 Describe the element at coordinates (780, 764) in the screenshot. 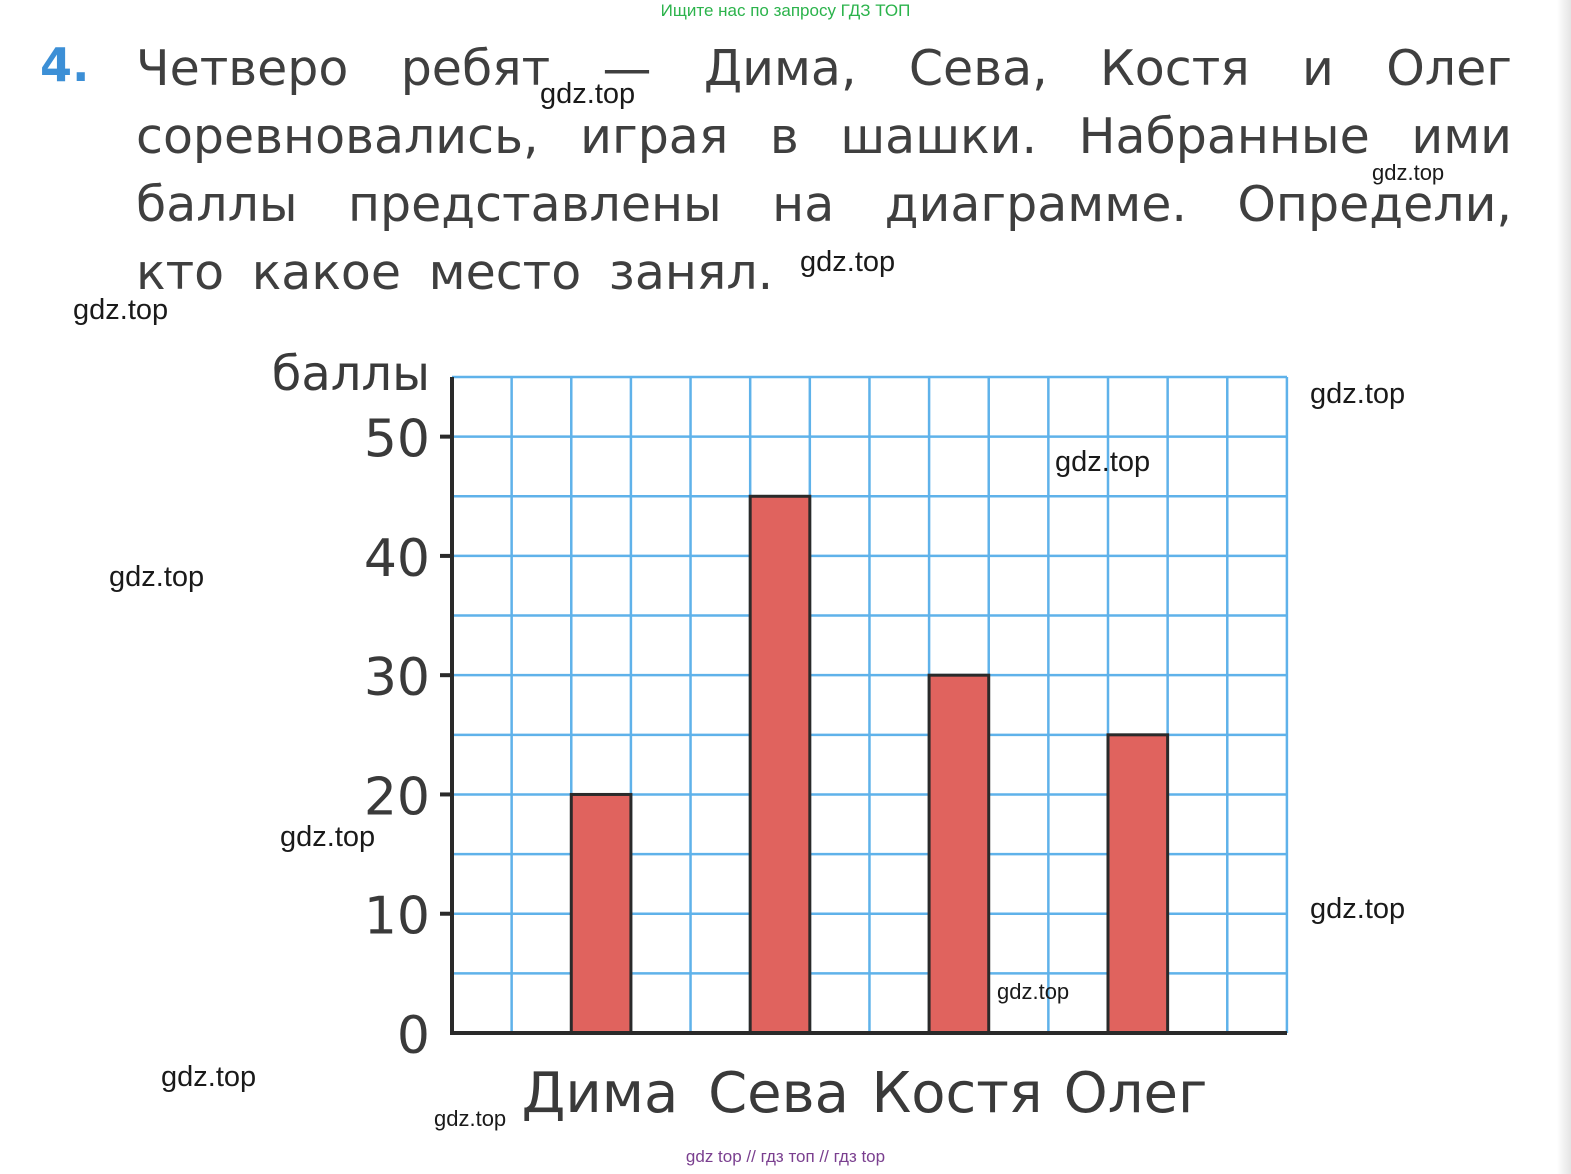

I see `bar-сева` at that location.